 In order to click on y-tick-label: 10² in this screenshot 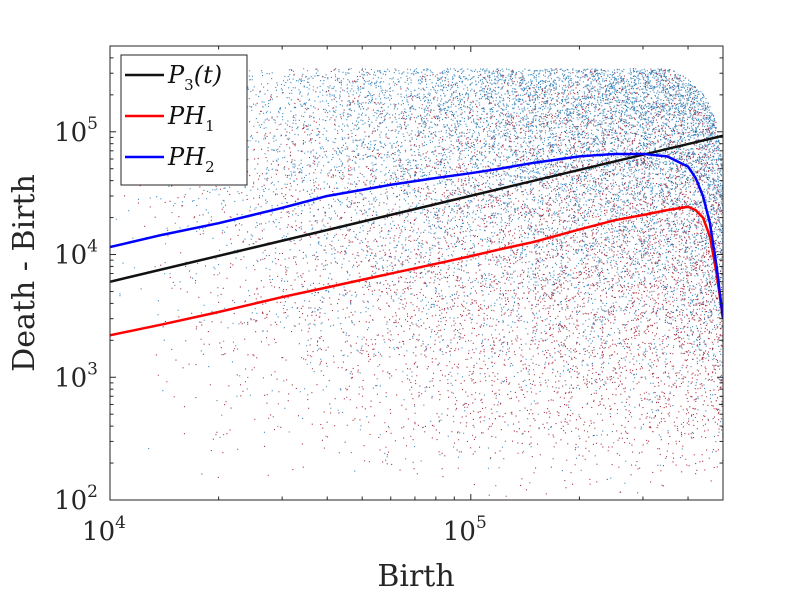, I will do `click(76, 499)`.